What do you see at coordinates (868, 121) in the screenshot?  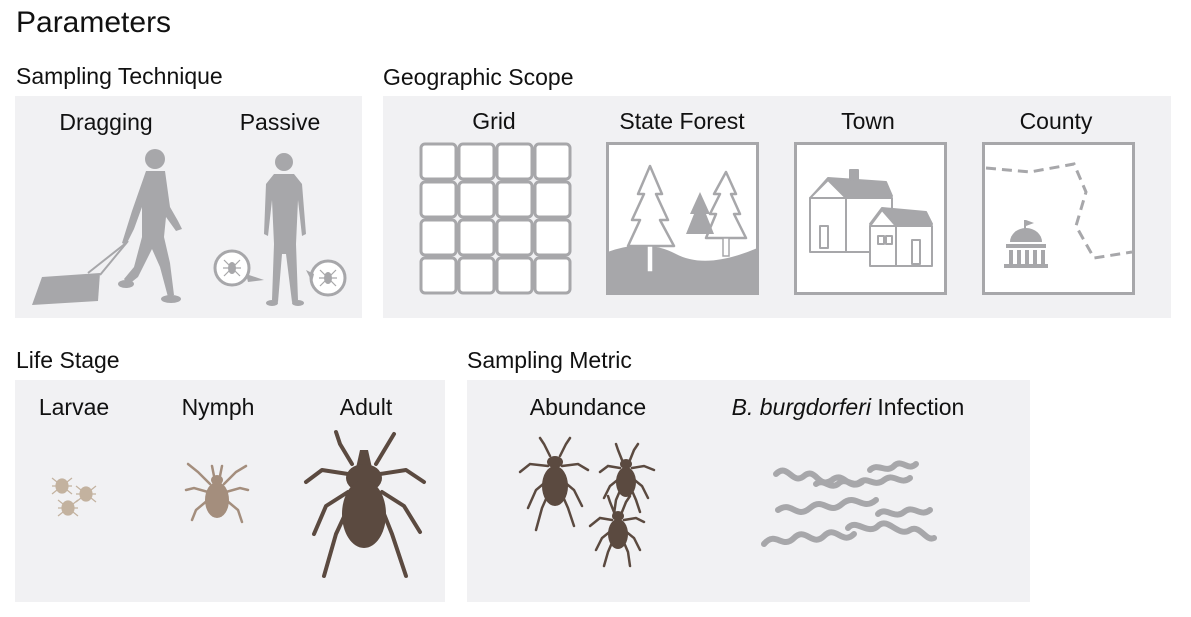 I see `town-label: Town` at bounding box center [868, 121].